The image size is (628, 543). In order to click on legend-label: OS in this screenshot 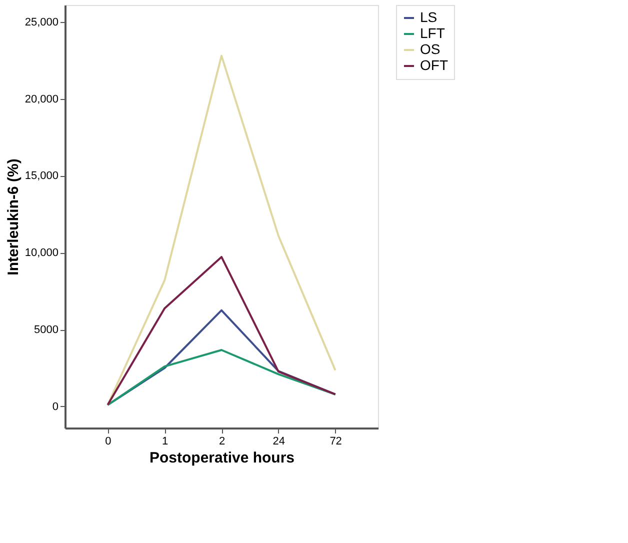, I will do `click(430, 49)`.